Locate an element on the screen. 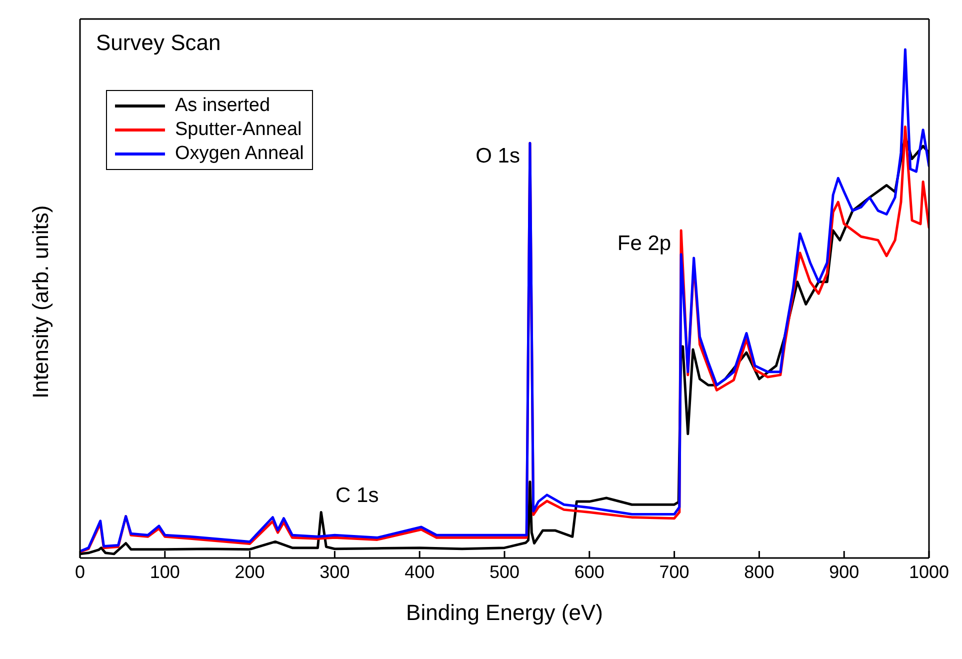 Image resolution: width=962 pixels, height=659 pixels. legend-label: Oxygen Anneal is located at coordinates (239, 154).